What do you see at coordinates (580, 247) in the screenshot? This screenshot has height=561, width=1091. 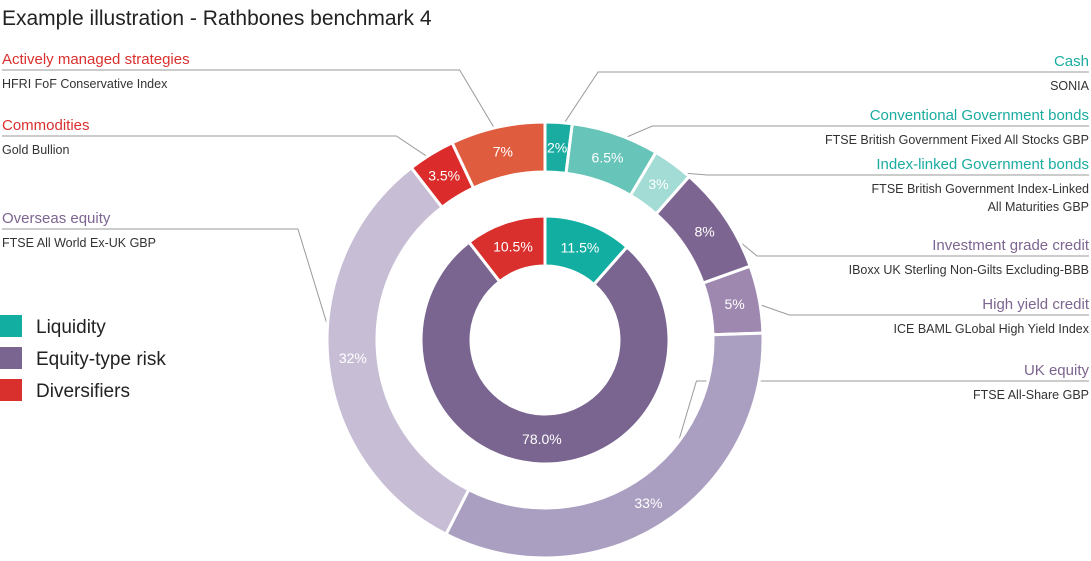 I see `inner-slice-label-liquidity: 11.5%` at bounding box center [580, 247].